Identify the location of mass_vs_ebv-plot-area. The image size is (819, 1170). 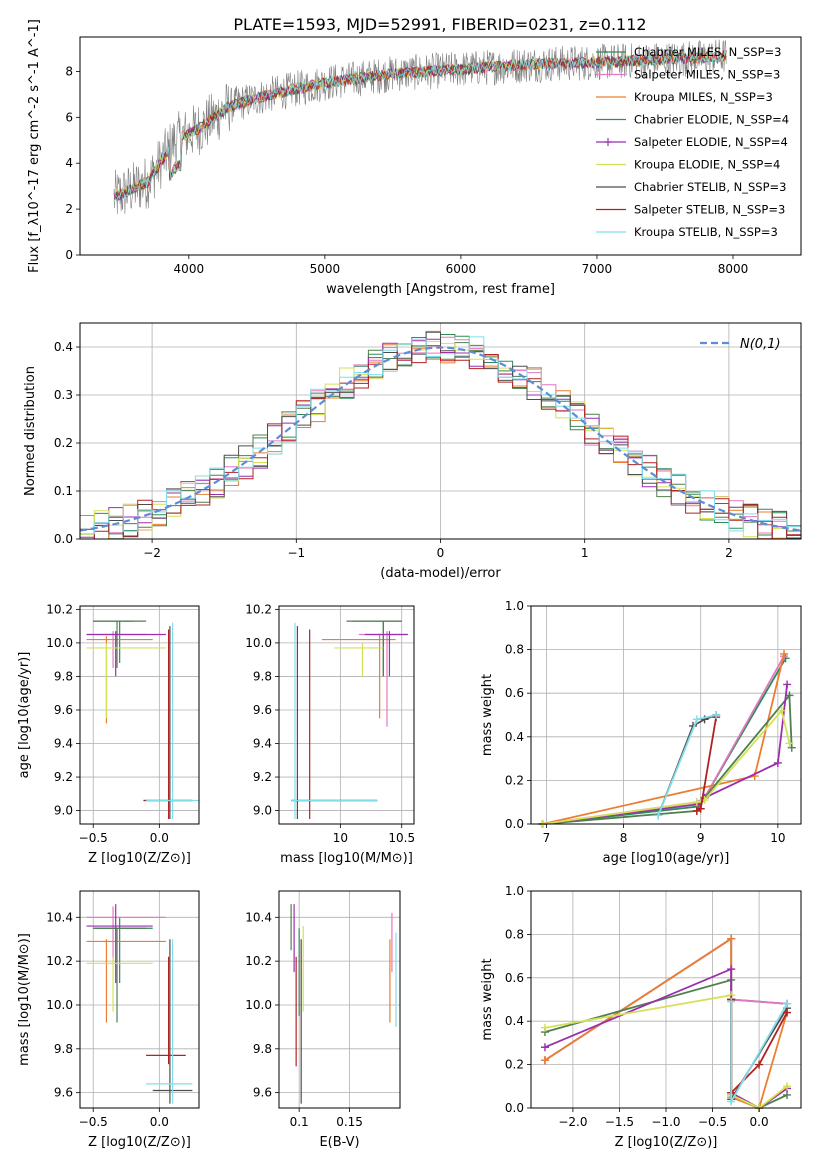
(343, 1004).